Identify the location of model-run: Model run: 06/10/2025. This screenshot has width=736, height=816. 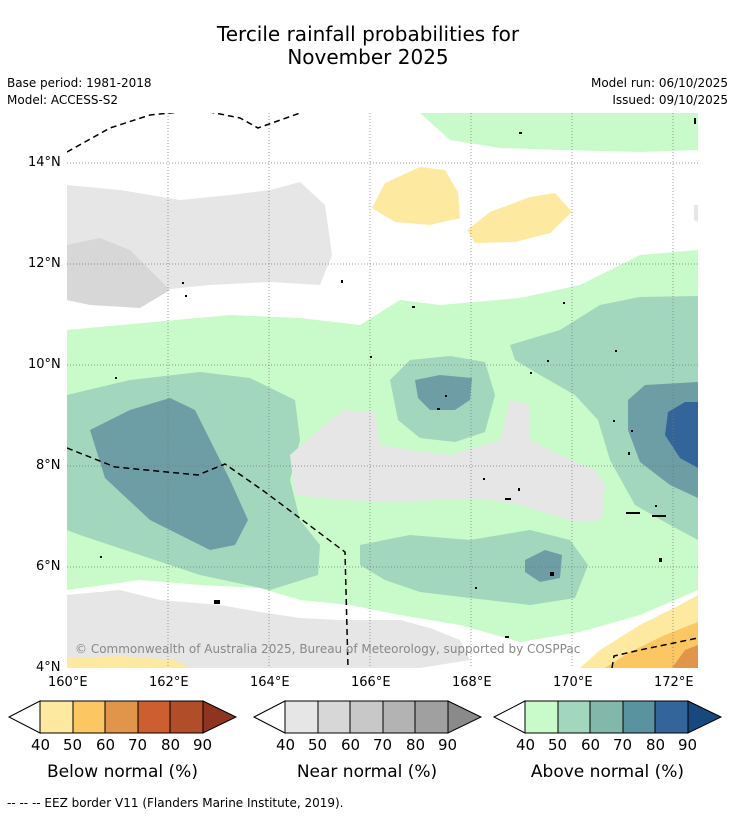
(659, 83).